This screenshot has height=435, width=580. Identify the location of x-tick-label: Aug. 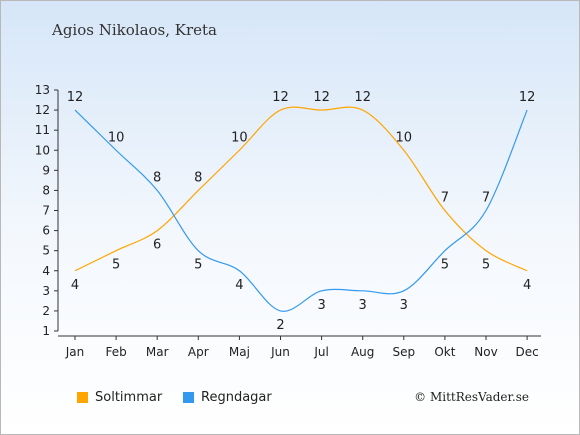
(362, 352).